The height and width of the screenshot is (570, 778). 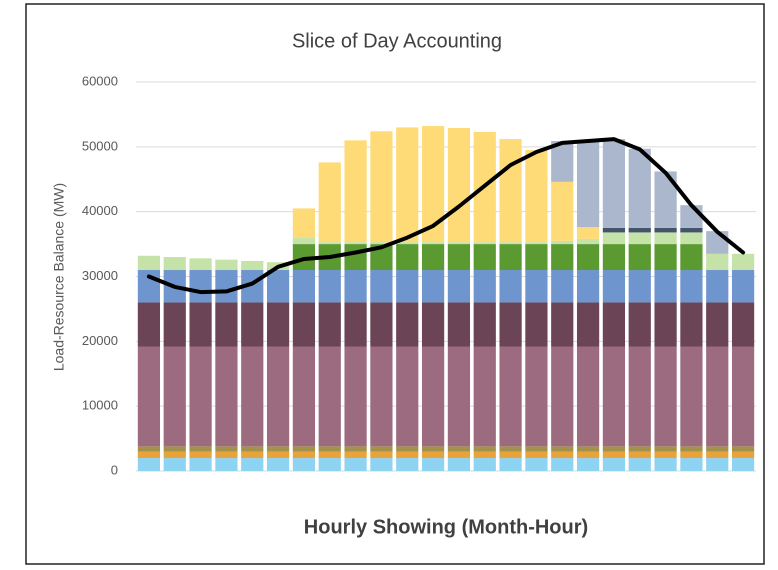 I want to click on y-tick-label: 20000, so click(x=100, y=340).